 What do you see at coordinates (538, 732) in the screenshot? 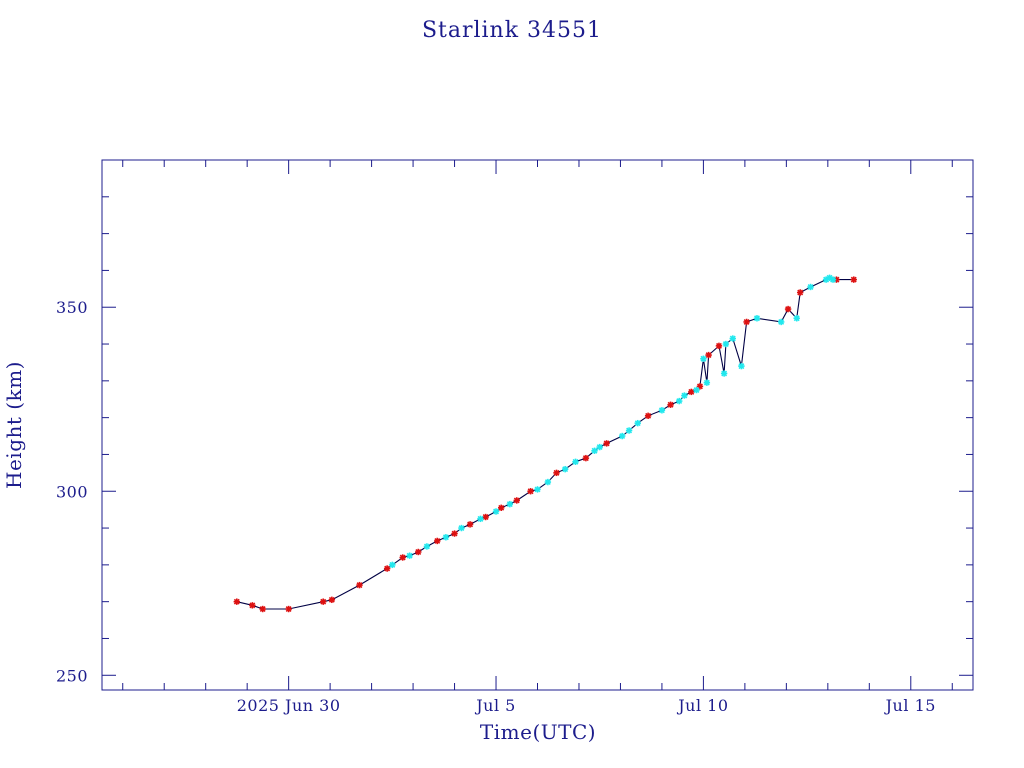
I see `x-axis-label: Time(UTC)` at bounding box center [538, 732].